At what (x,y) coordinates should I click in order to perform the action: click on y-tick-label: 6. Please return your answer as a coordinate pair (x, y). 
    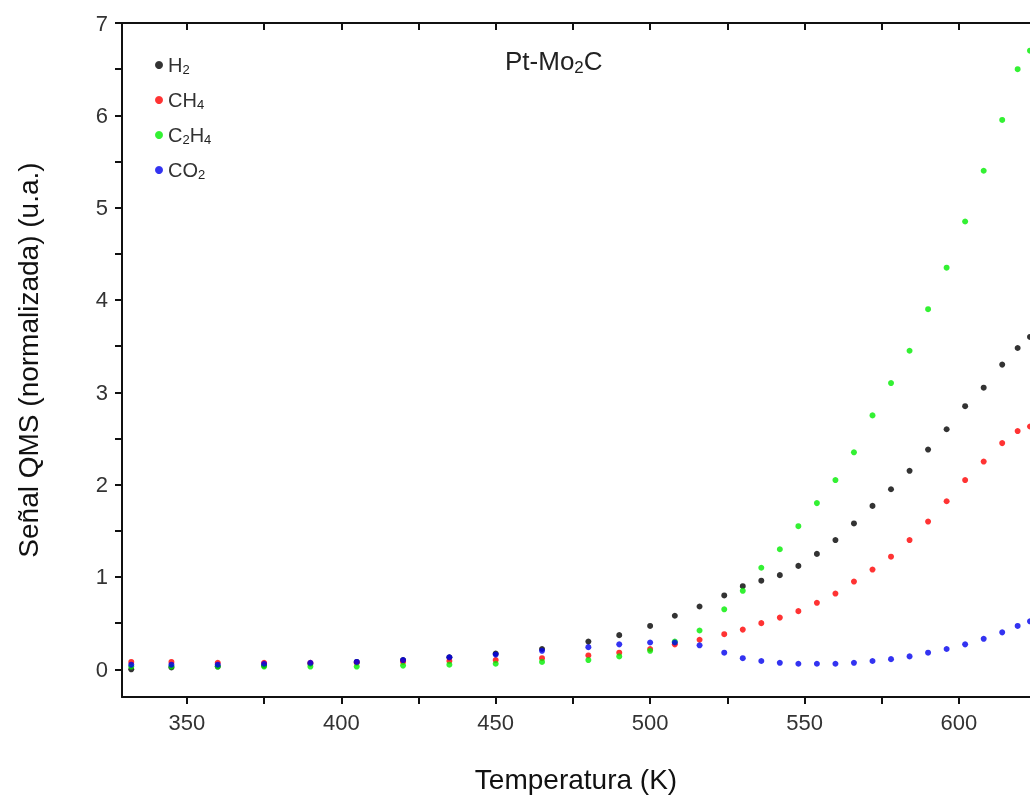
    Looking at the image, I should click on (101, 115).